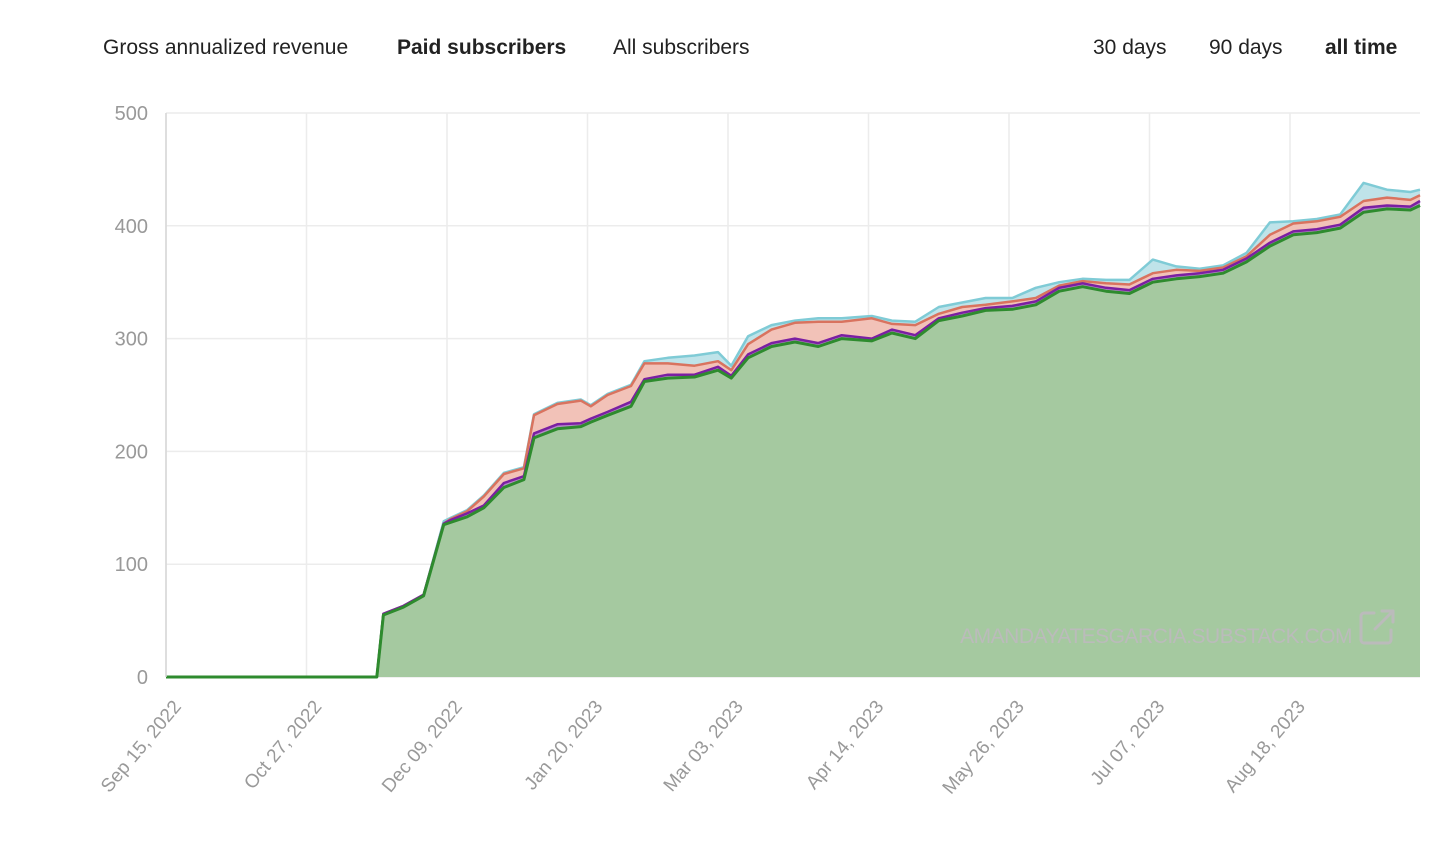 Image resolution: width=1456 pixels, height=860 pixels. Describe the element at coordinates (131, 396) in the screenshot. I see `y-axis-ticks: 0 100 200 300 400 500` at that location.